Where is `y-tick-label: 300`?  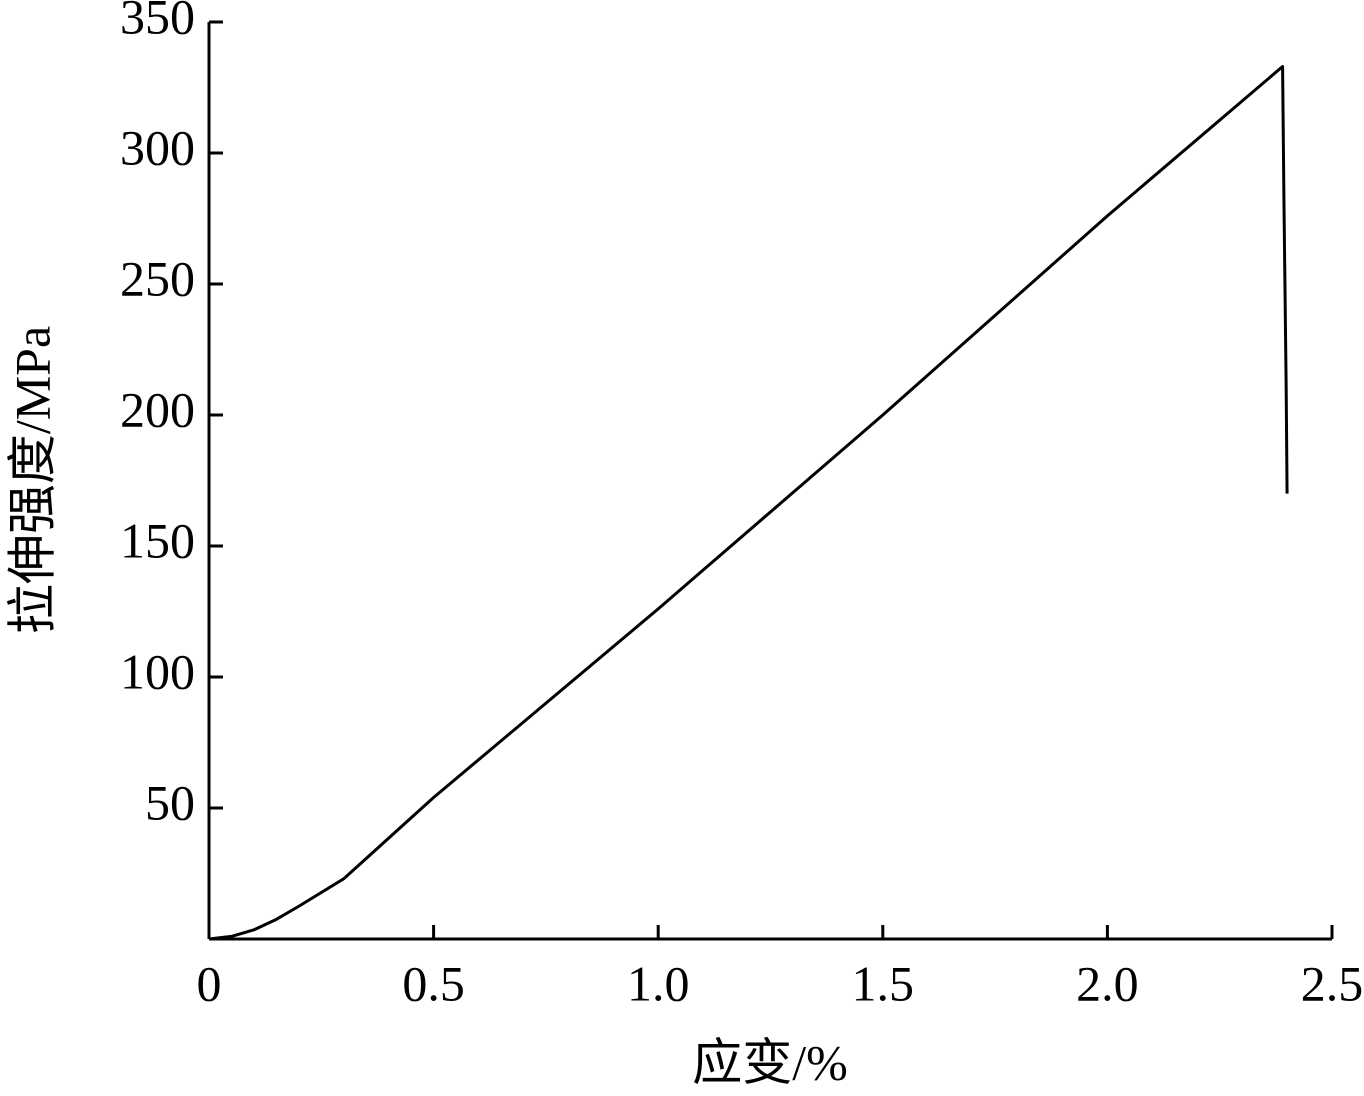 y-tick-label: 300 is located at coordinates (157, 147).